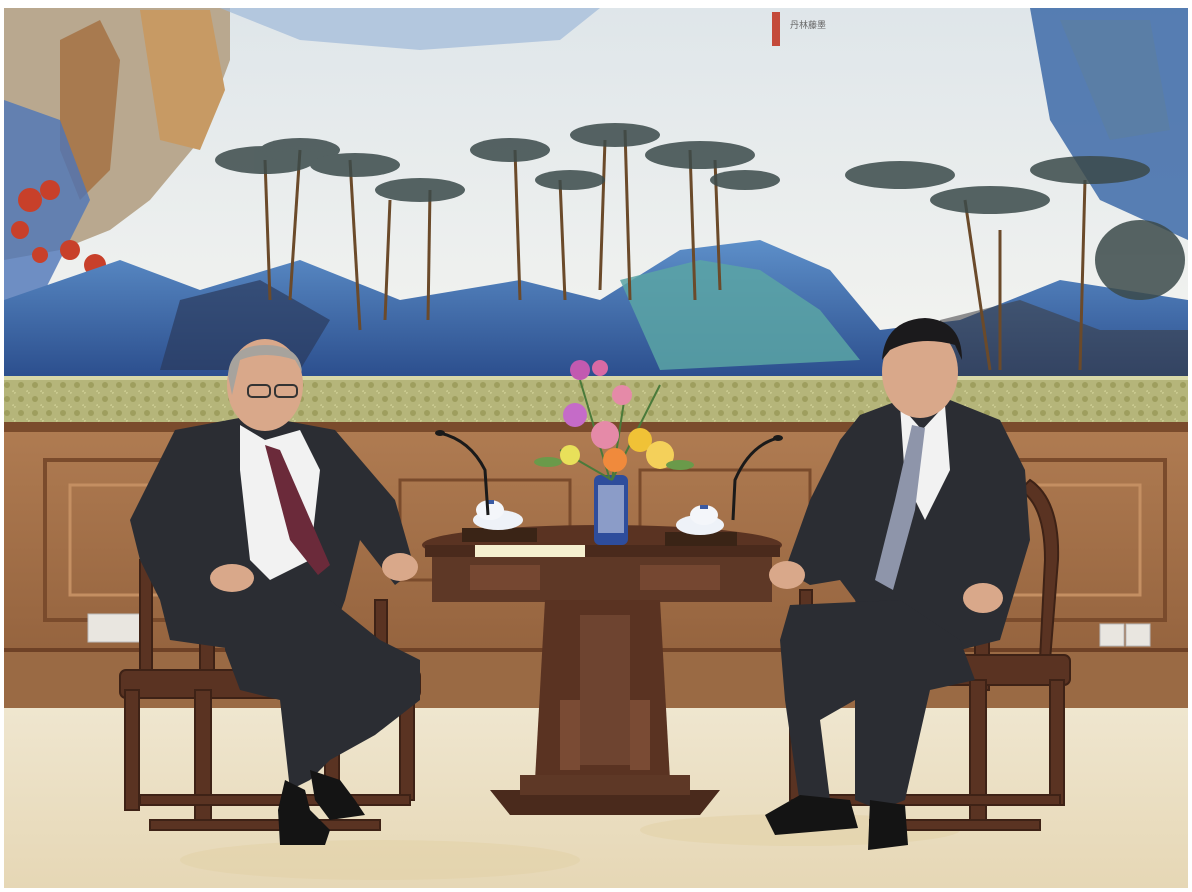 This screenshot has height=892, width=1192. I want to click on painting-inscription: 丹林藤墨, so click(808, 25).